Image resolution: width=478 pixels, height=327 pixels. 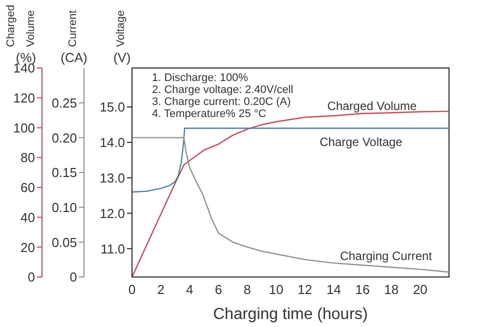 I want to click on series-label: Charge Voltage, so click(x=361, y=142).